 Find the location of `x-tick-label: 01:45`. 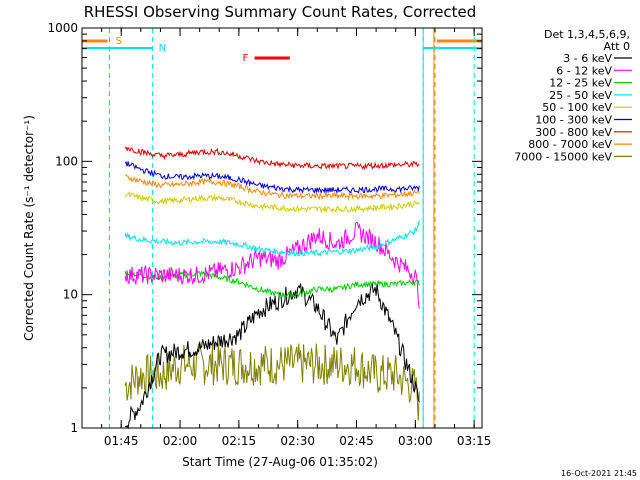

x-tick-label: 01:45 is located at coordinates (121, 441).